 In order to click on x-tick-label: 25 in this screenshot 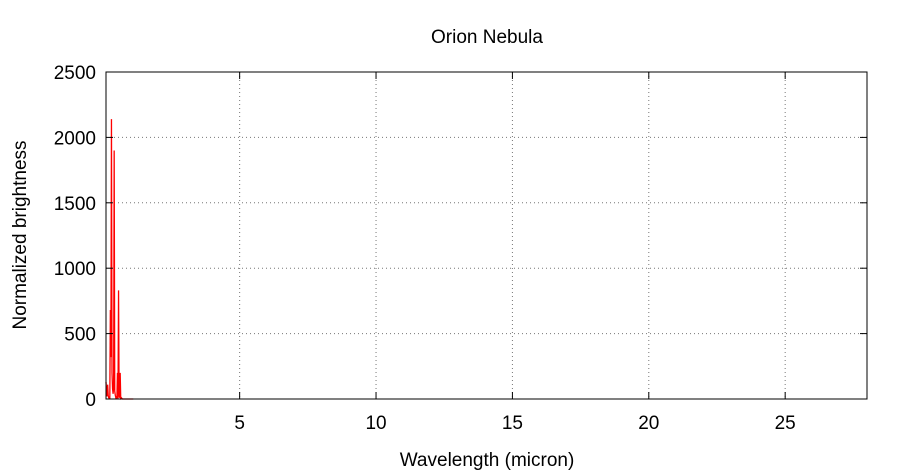, I will do `click(785, 423)`.